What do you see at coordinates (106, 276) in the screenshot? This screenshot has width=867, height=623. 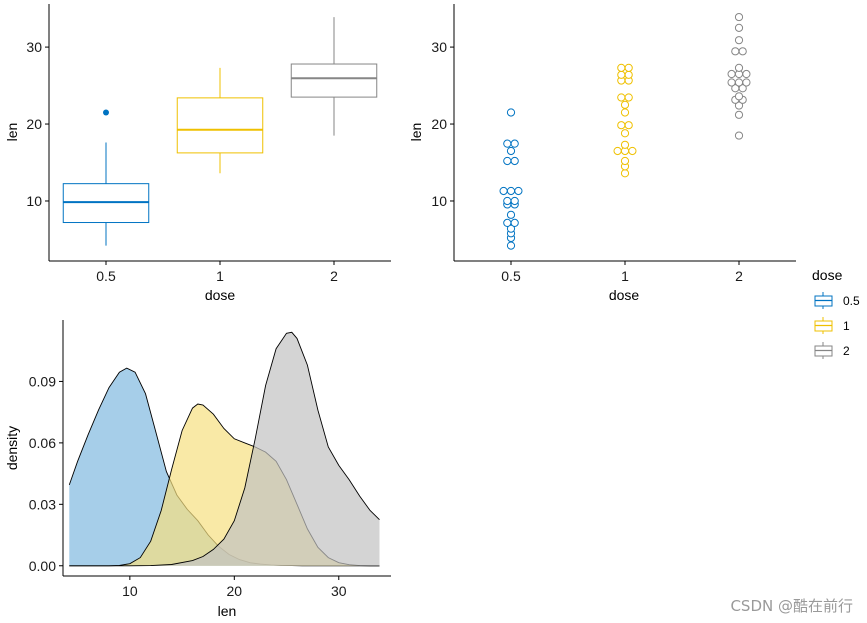 I see `boxplot-x-tick-label: 0.5` at bounding box center [106, 276].